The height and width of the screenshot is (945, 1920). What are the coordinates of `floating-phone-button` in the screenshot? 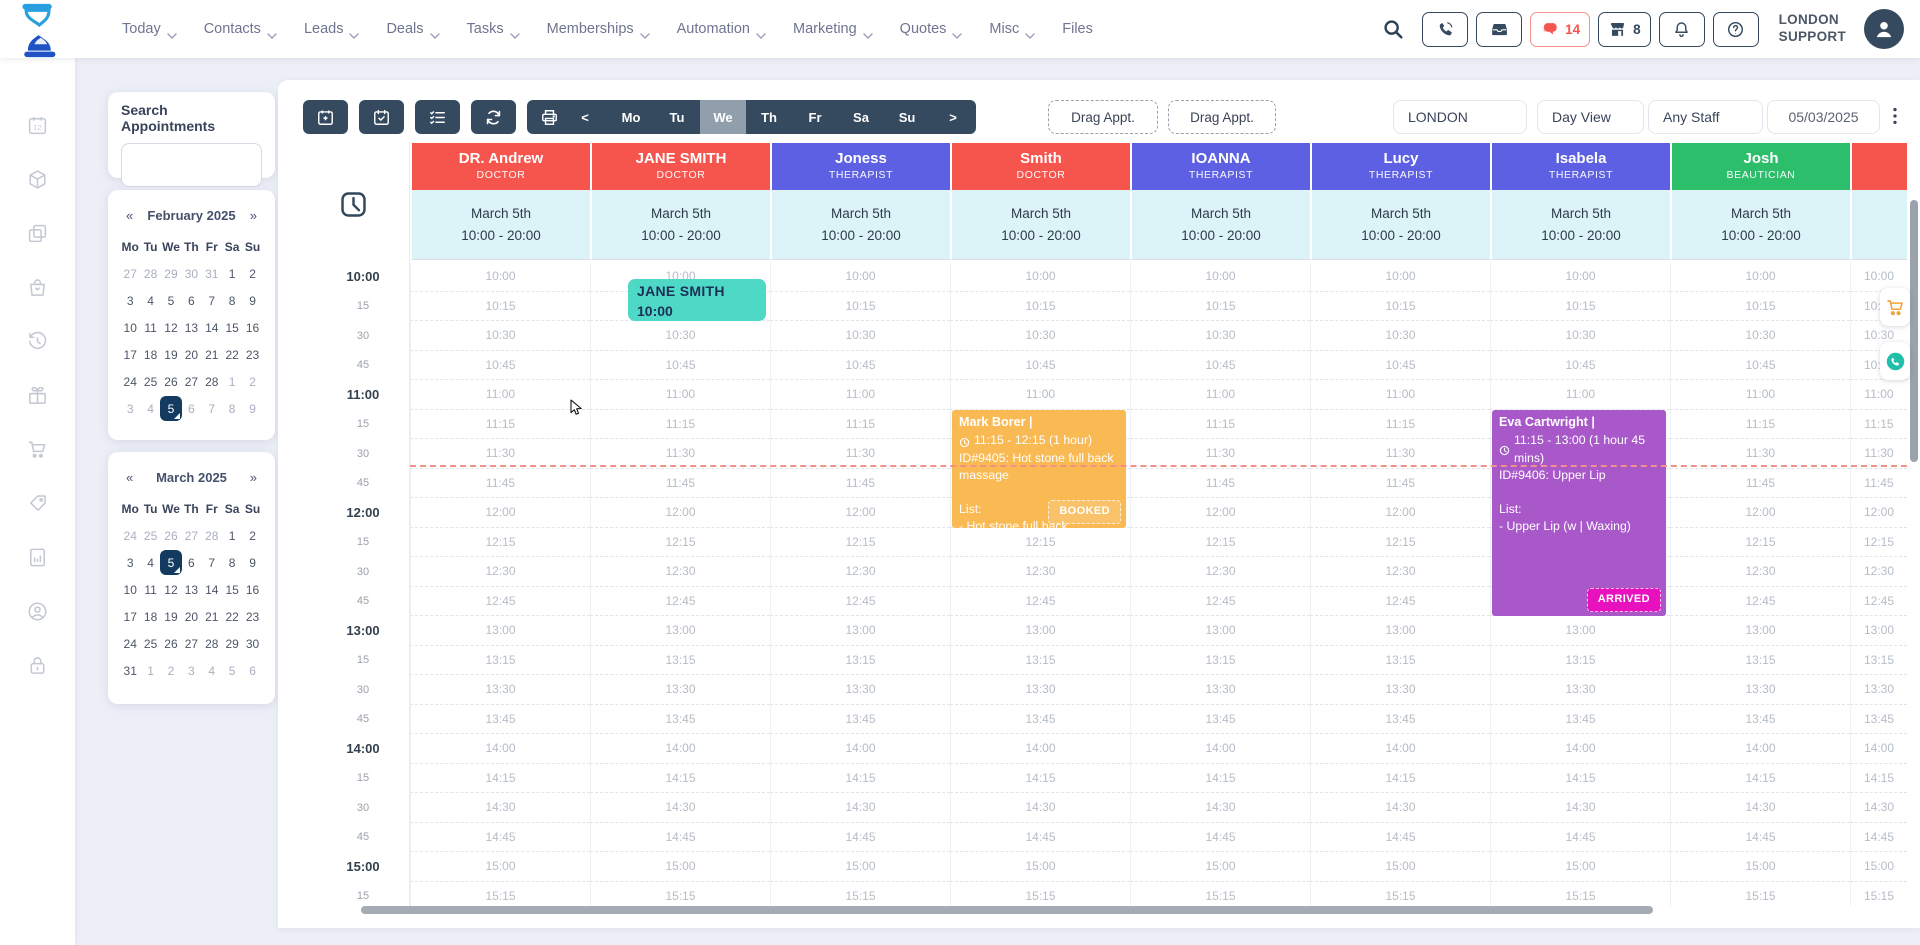 It's located at (1895, 361).